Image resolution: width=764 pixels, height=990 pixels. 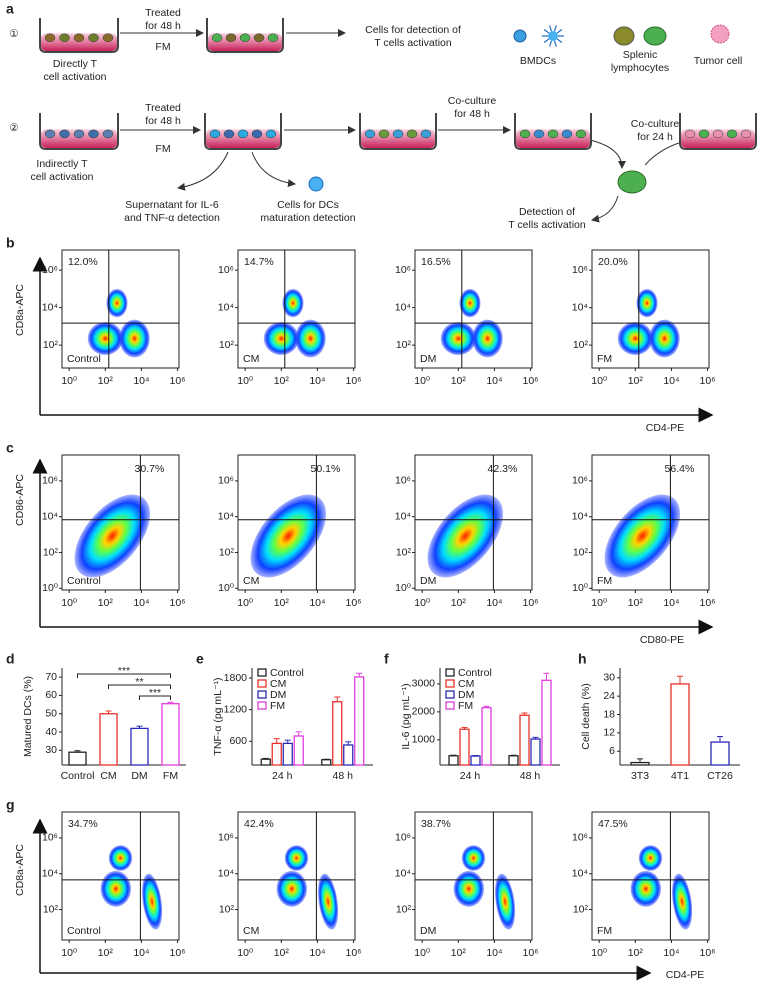 What do you see at coordinates (287, 673) in the screenshot?
I see `legend-text: Control` at bounding box center [287, 673].